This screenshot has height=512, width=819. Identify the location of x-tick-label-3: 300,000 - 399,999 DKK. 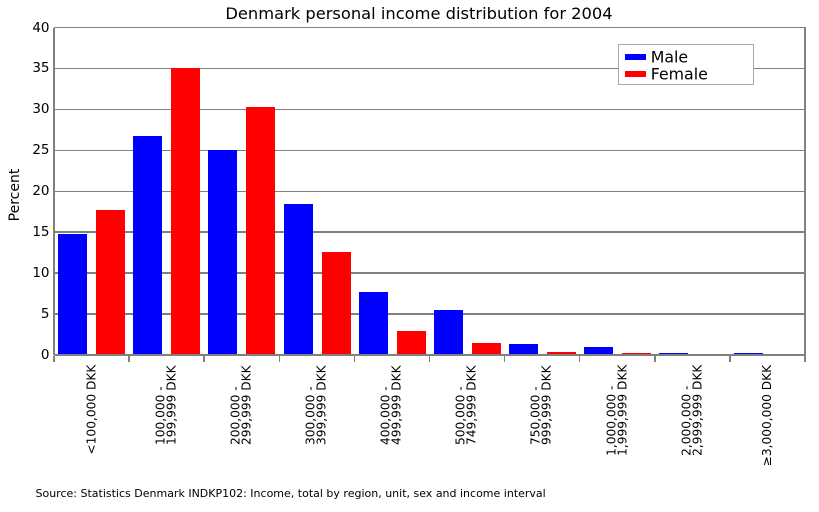
(316, 405).